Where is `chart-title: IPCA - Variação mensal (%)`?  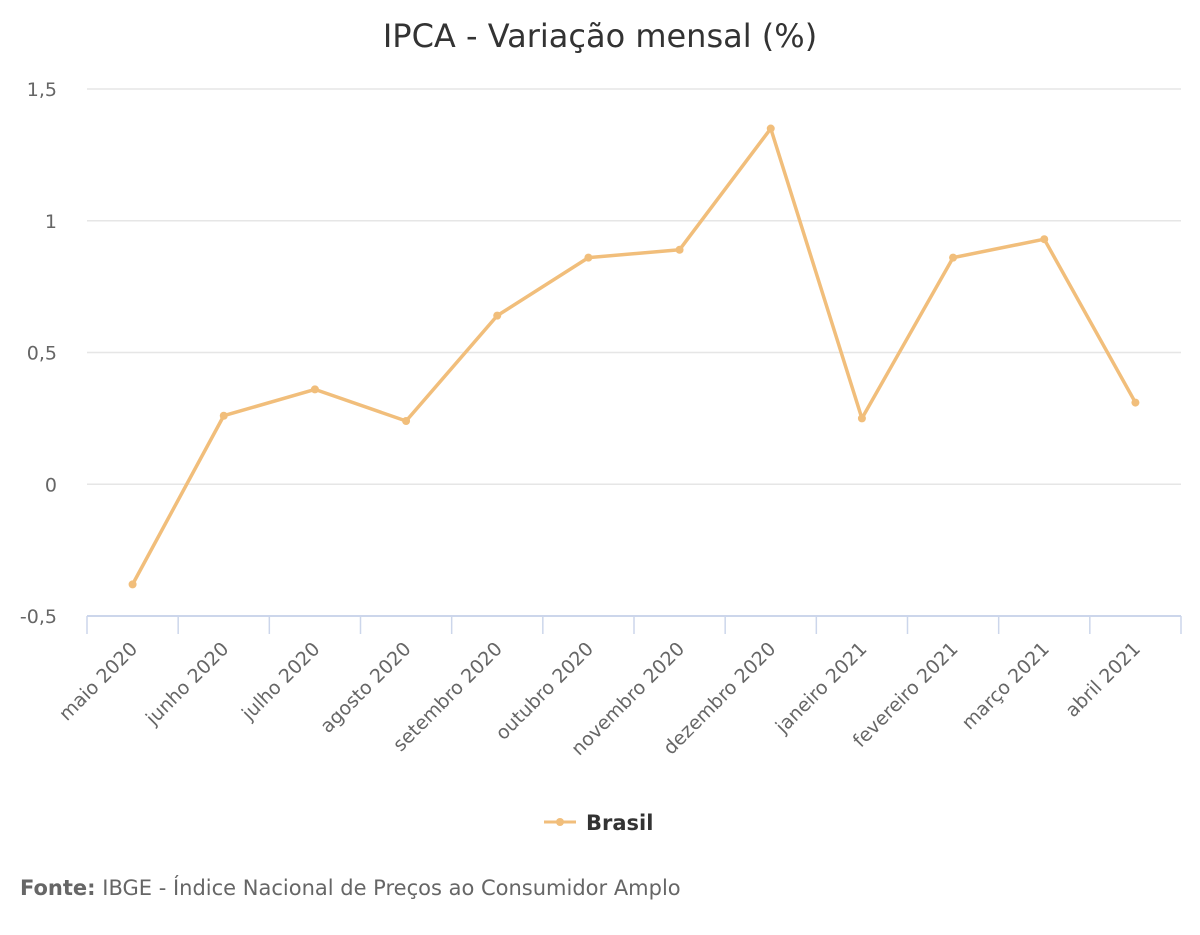
chart-title: IPCA - Variação mensal (%) is located at coordinates (600, 36).